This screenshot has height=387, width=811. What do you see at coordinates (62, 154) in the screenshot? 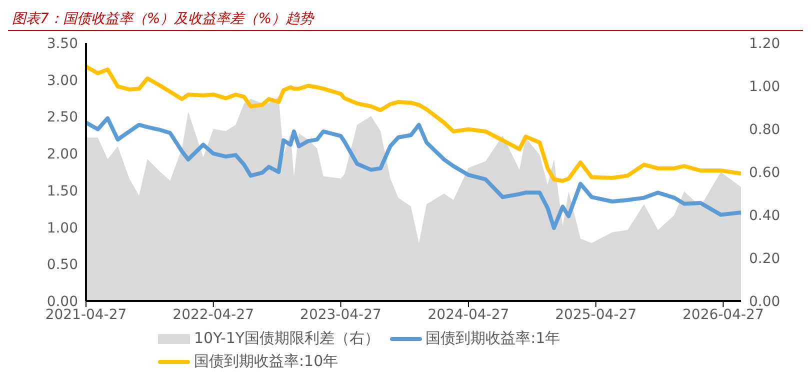
I see `y-tick-label: 2.00` at bounding box center [62, 154].